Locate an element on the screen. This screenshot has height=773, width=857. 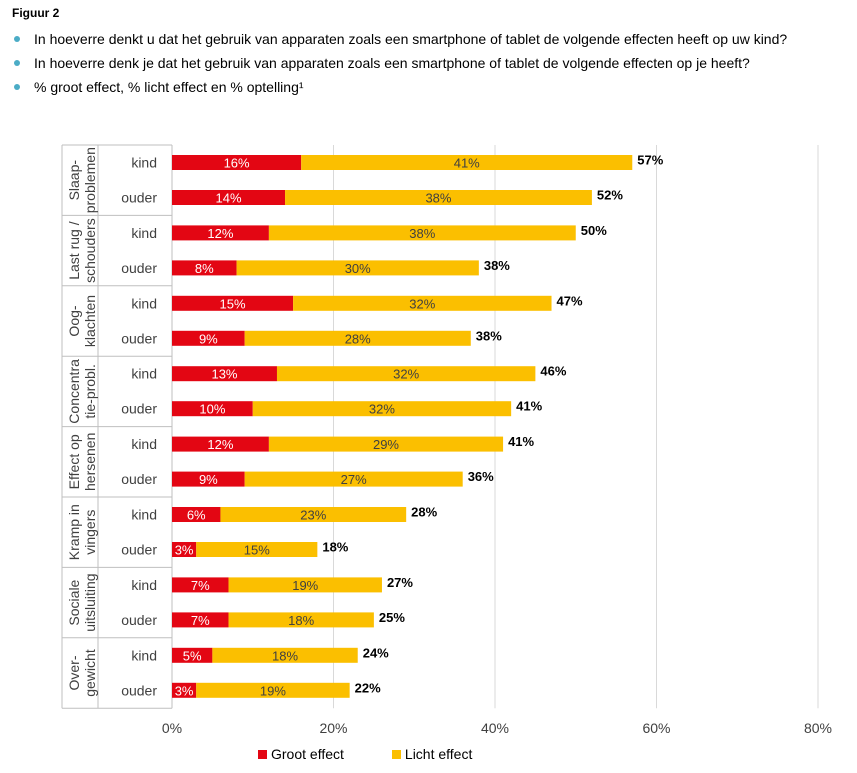
data-label-total: 46% is located at coordinates (553, 371).